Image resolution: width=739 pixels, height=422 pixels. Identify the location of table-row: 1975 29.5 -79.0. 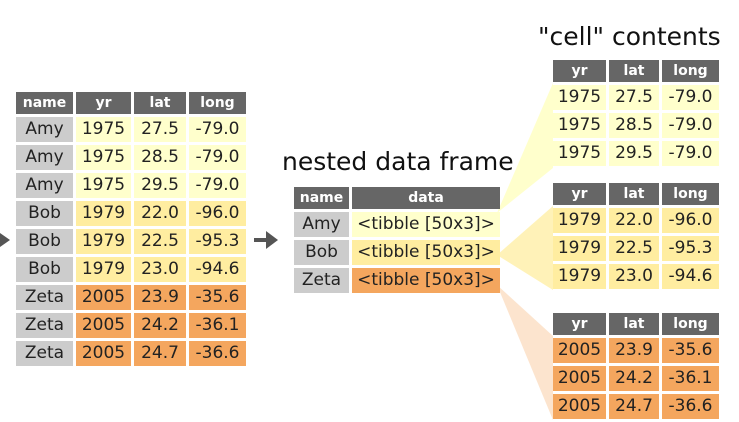
(636, 153).